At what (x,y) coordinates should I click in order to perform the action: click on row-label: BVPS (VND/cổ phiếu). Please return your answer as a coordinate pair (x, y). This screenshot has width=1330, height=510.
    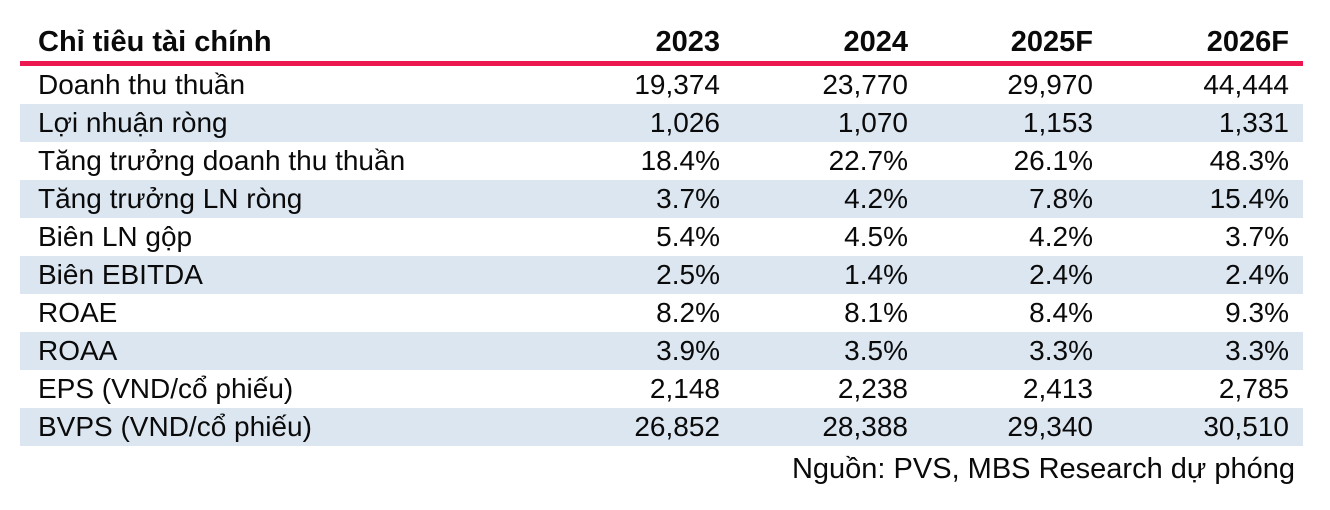
    Looking at the image, I should click on (175, 426).